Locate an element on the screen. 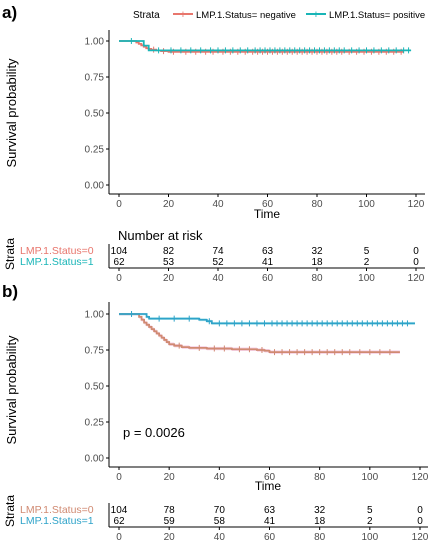 The image size is (443, 550). y-tick-label: 0.25 is located at coordinates (95, 150).